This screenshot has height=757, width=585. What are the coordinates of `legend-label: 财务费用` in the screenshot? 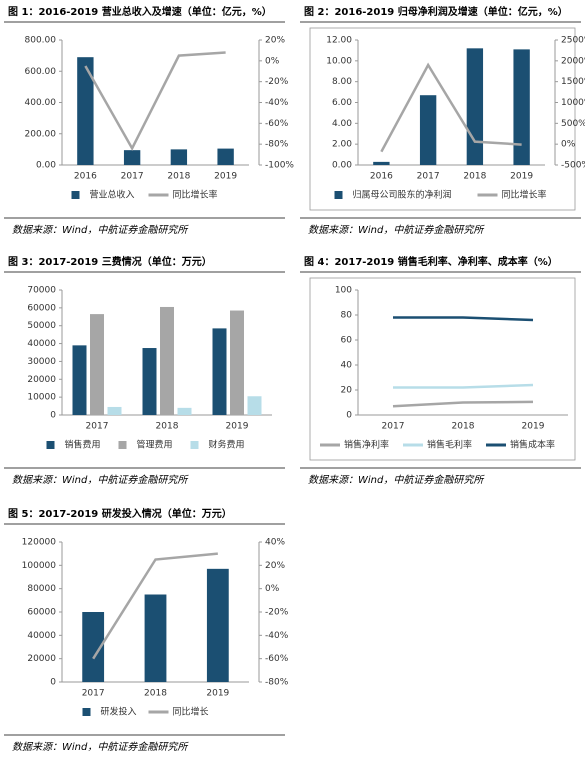 It's located at (227, 445).